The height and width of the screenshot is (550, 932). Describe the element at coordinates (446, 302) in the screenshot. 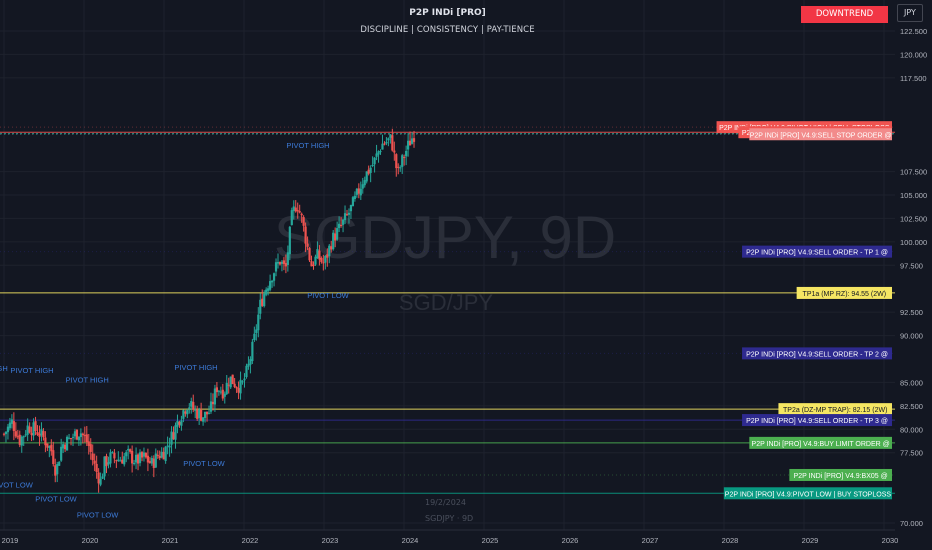

I see `watermark-pair: SGD/JPY` at that location.